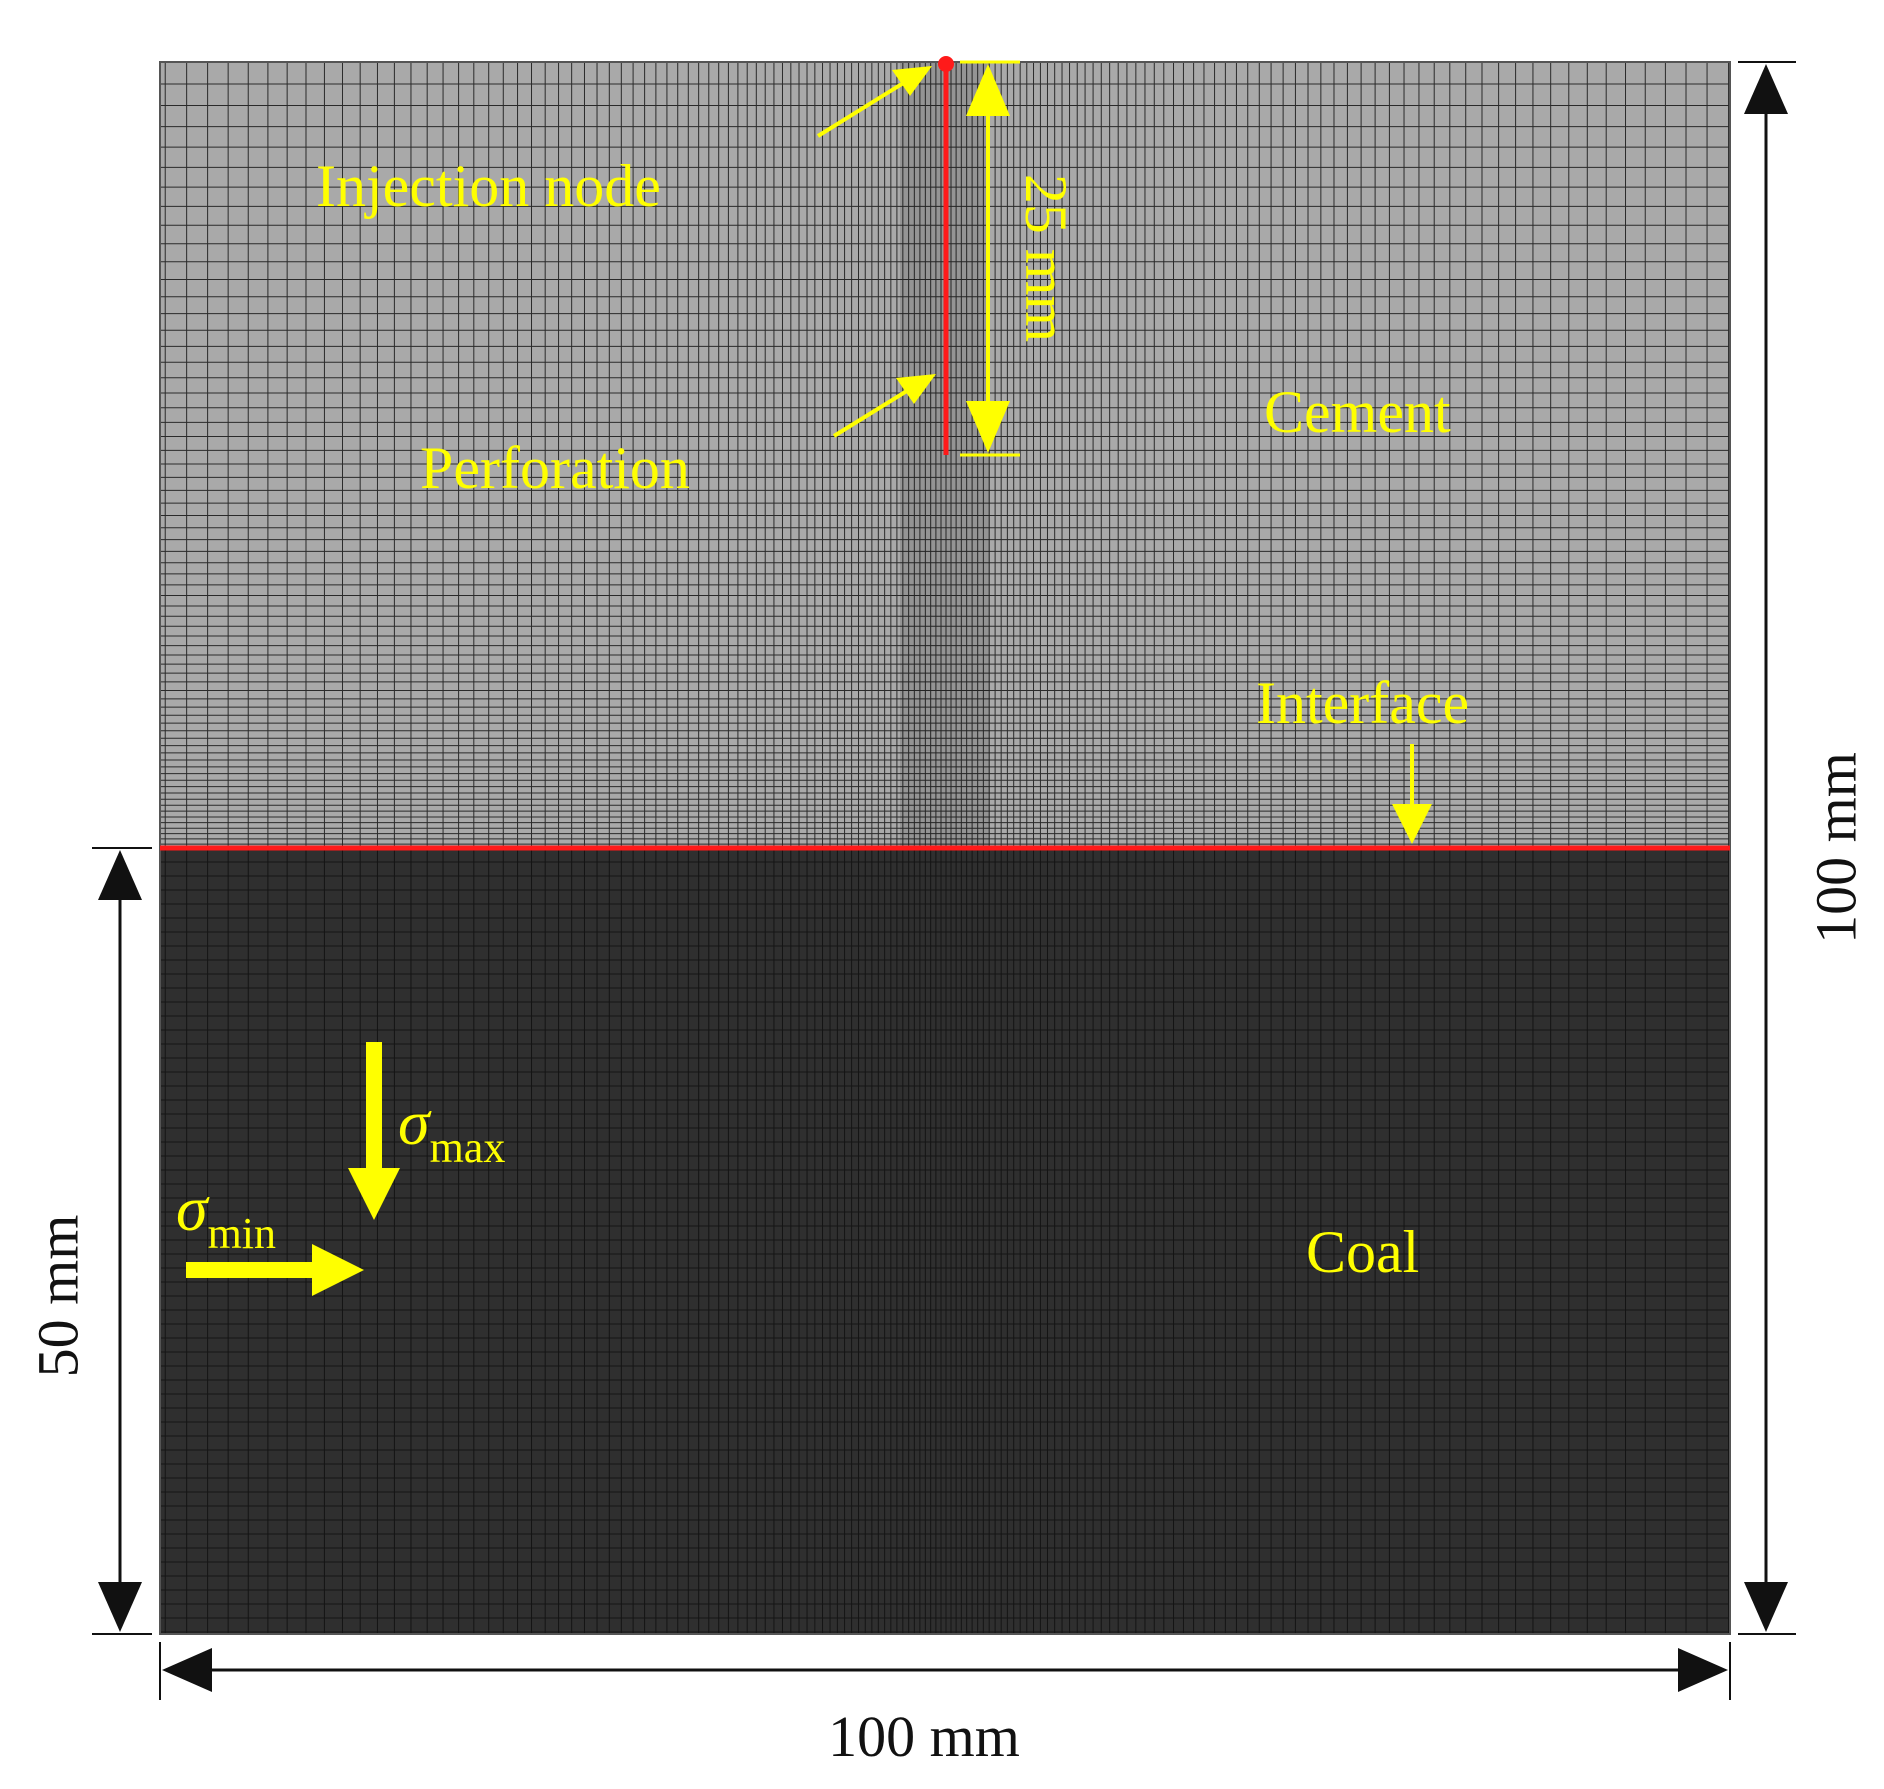 The height and width of the screenshot is (1789, 1884). What do you see at coordinates (1835, 848) in the screenshot?
I see `total-height-label: 100 mm` at bounding box center [1835, 848].